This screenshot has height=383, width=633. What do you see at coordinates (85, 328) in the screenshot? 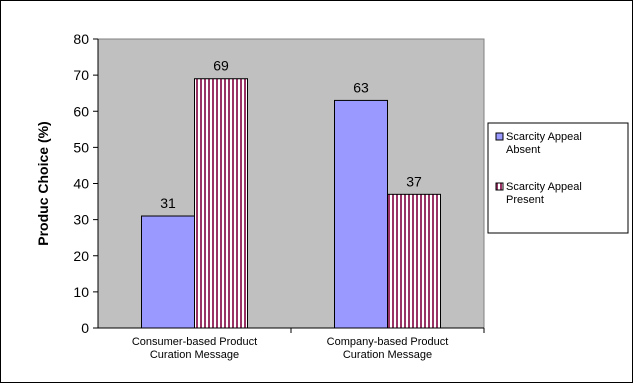
I see `y-tick-label: 0` at bounding box center [85, 328].